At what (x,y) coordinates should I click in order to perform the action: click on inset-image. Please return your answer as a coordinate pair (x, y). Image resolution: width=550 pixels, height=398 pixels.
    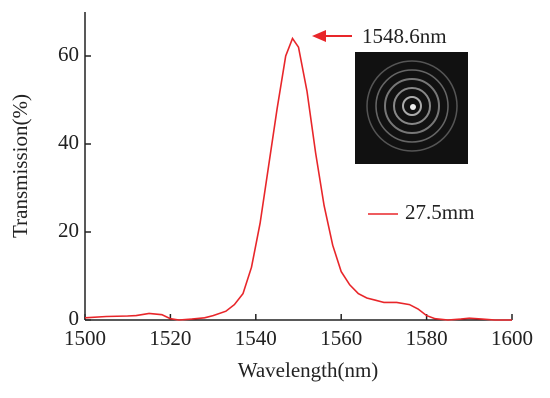
    Looking at the image, I should click on (411, 108).